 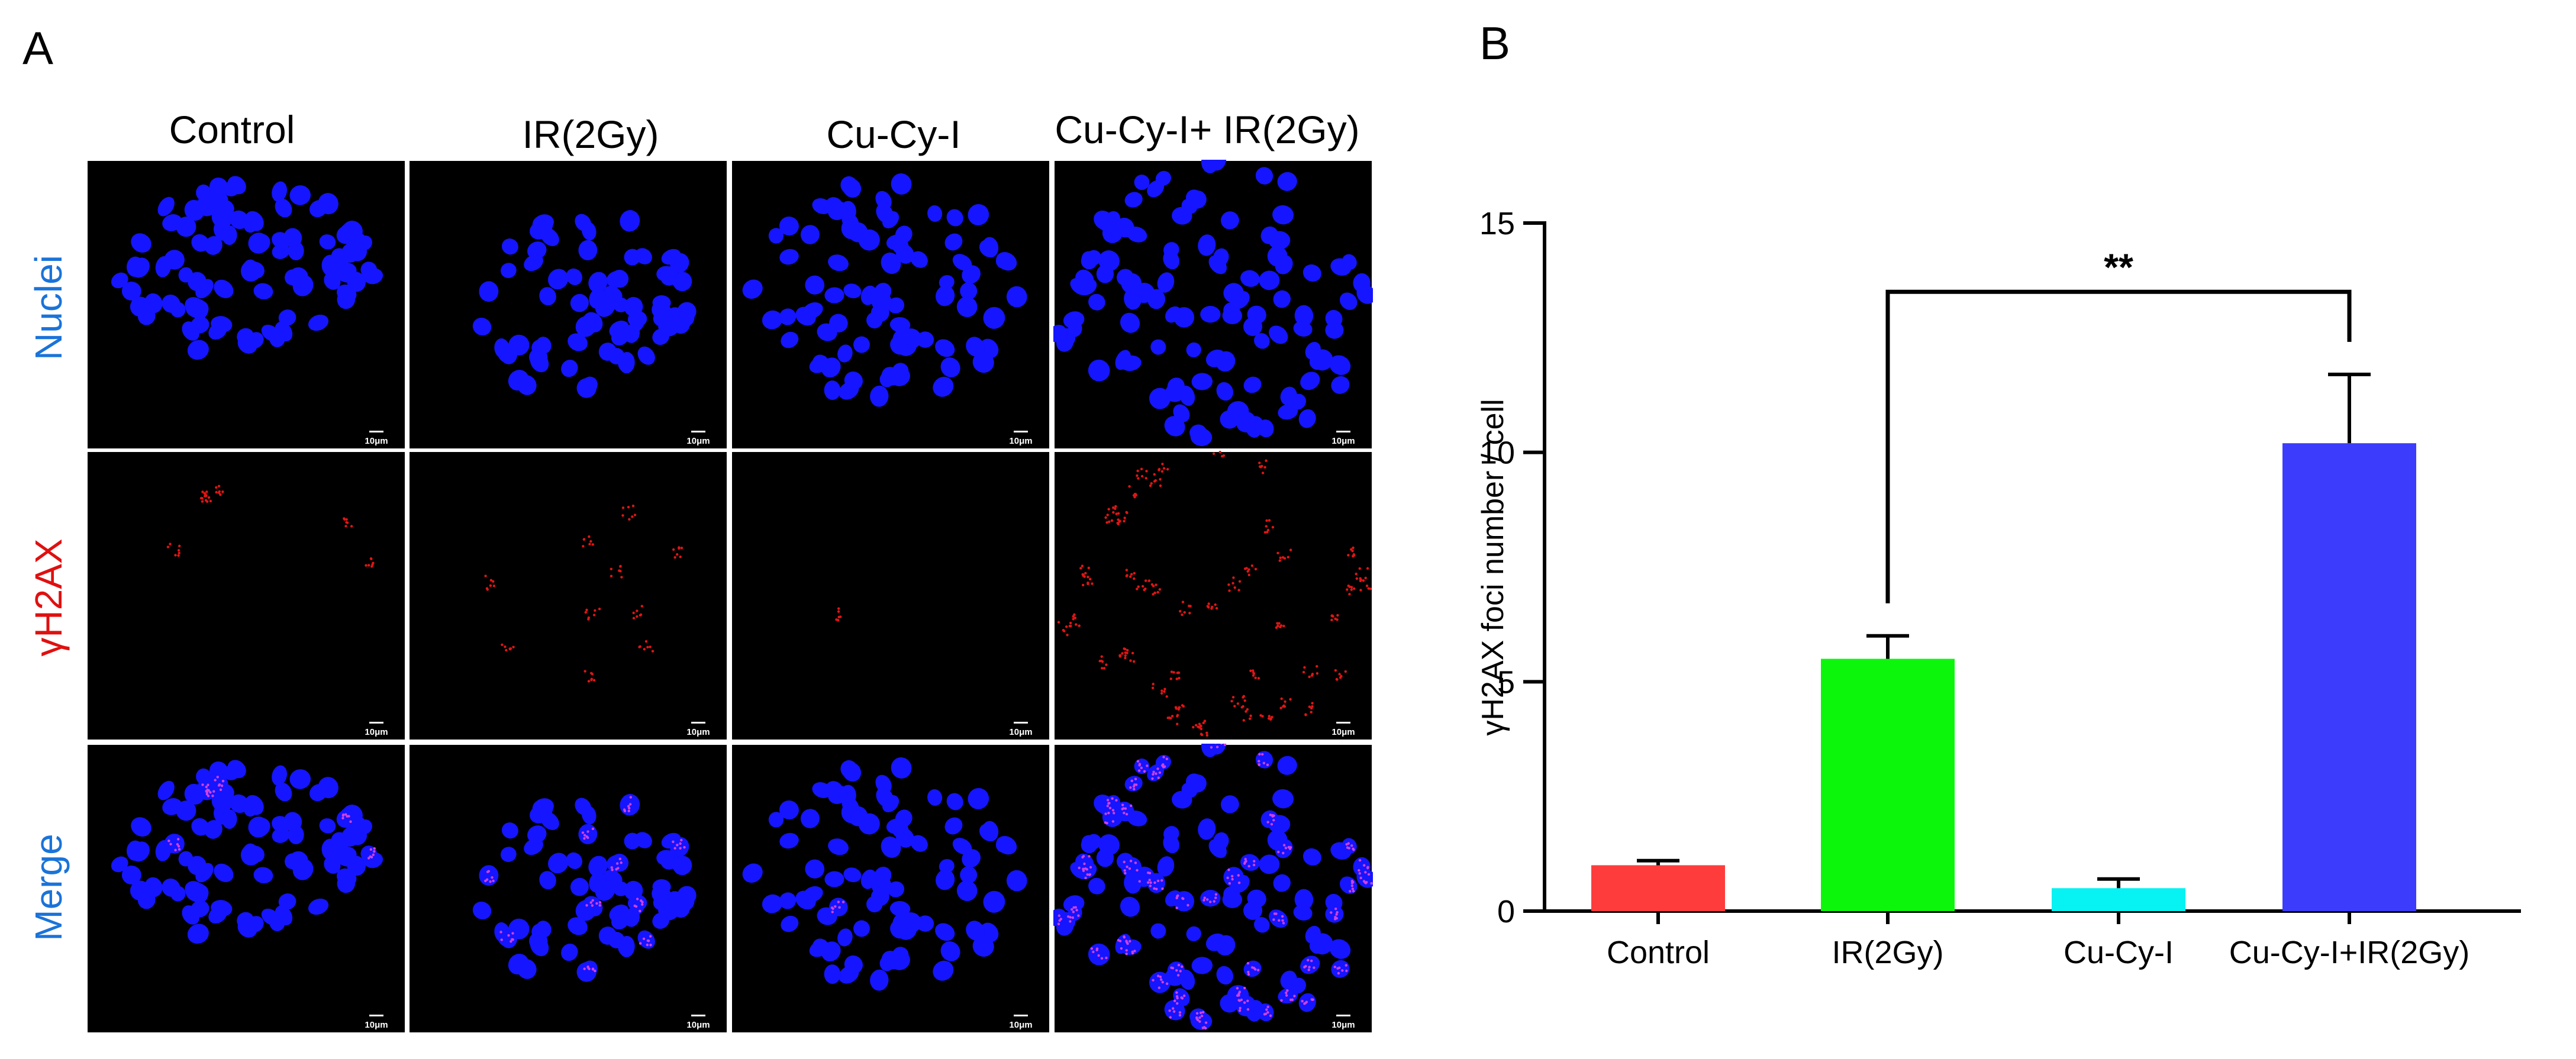 I want to click on significance-label: **, so click(x=2118, y=267).